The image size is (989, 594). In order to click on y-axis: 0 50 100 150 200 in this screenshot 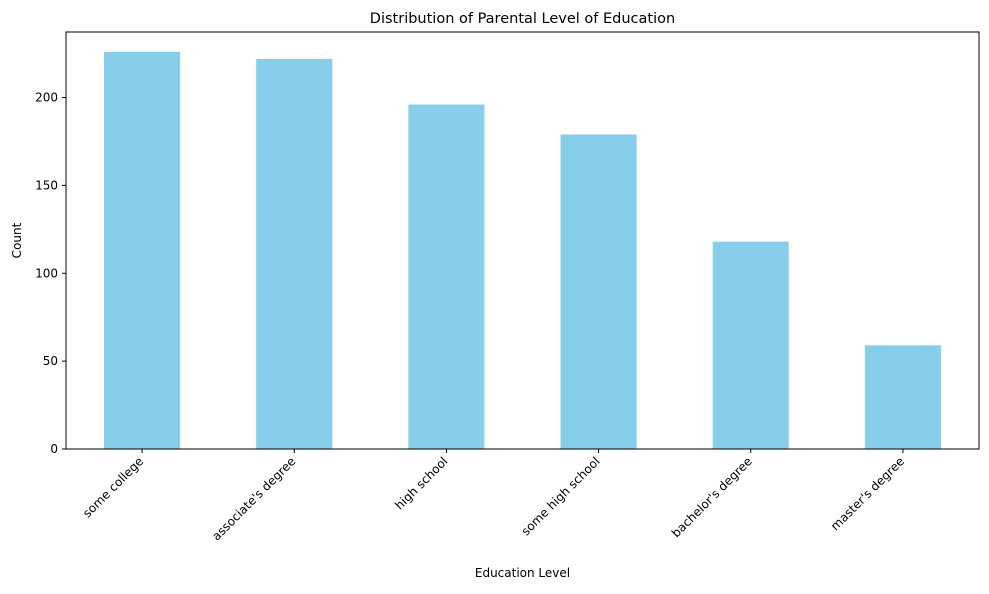, I will do `click(50, 273)`.